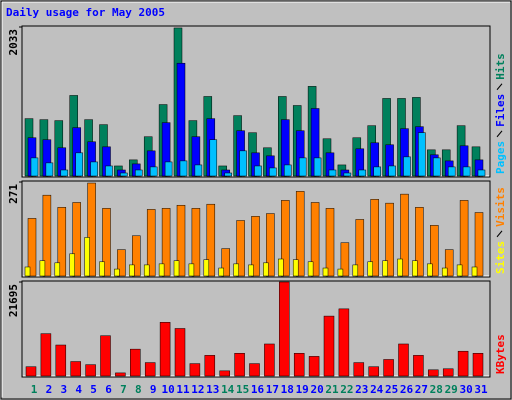  I want to click on x-tick-label: 29, so click(451, 389).